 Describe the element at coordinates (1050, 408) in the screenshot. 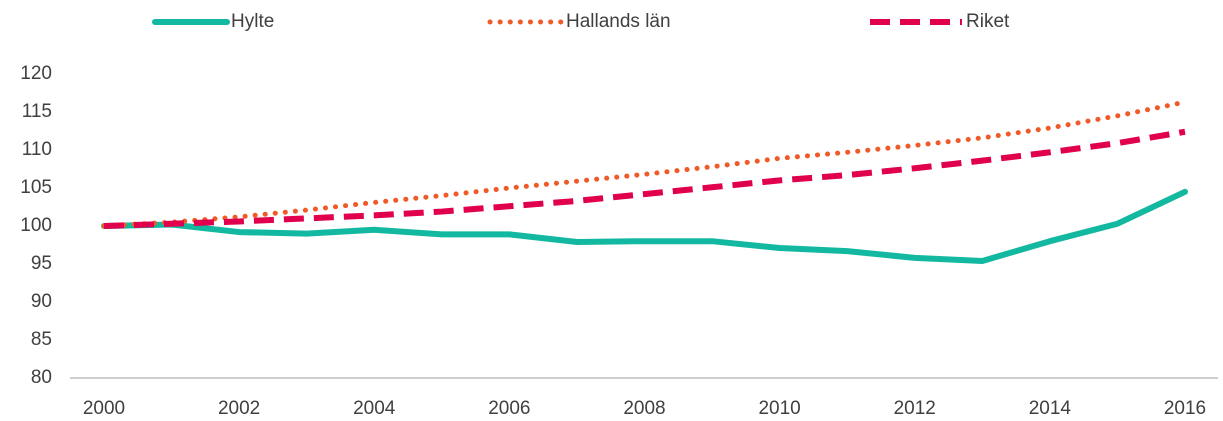

I see `x-tick-label: 2014` at that location.